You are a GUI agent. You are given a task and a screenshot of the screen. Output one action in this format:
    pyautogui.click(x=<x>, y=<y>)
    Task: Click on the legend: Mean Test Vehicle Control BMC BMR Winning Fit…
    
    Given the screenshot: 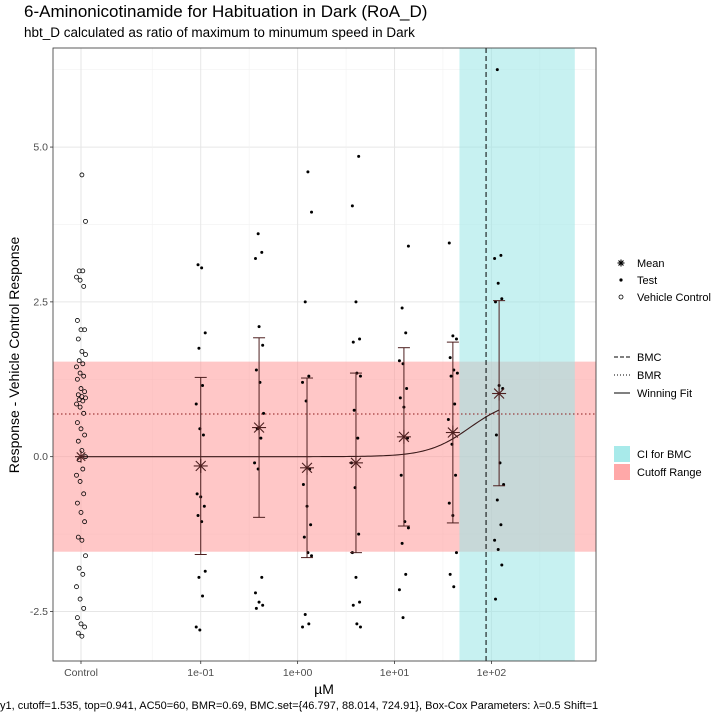 What is the action you would take?
    pyautogui.click(x=662, y=369)
    